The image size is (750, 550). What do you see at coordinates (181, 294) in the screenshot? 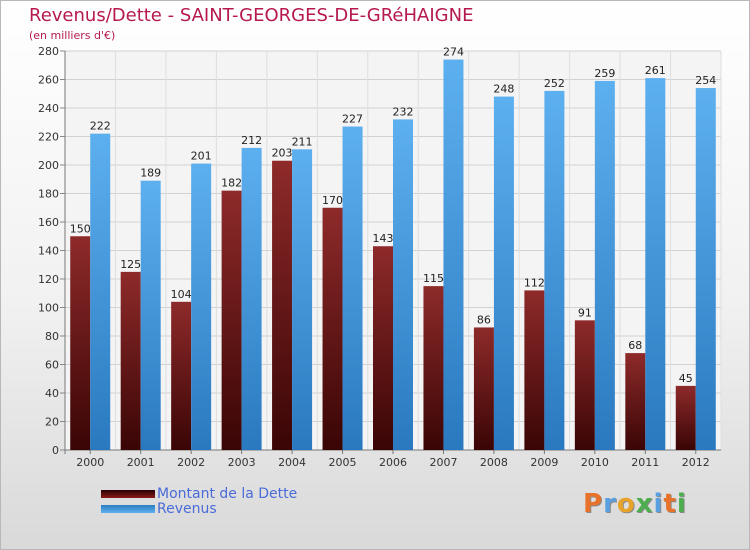
I see `data-label-dette: 104` at bounding box center [181, 294].